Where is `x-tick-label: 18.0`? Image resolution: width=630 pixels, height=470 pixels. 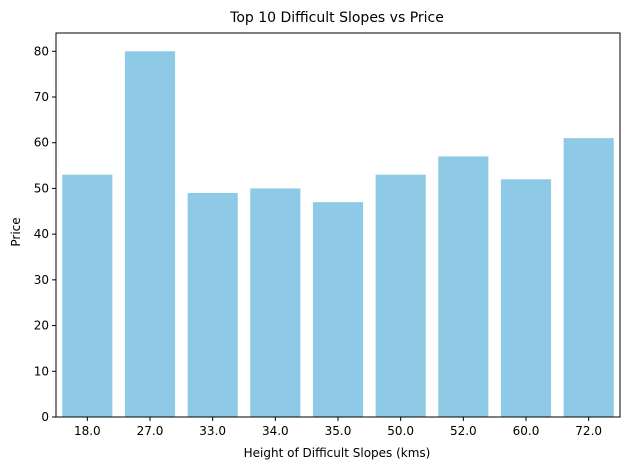 x-tick-label: 18.0 is located at coordinates (87, 431).